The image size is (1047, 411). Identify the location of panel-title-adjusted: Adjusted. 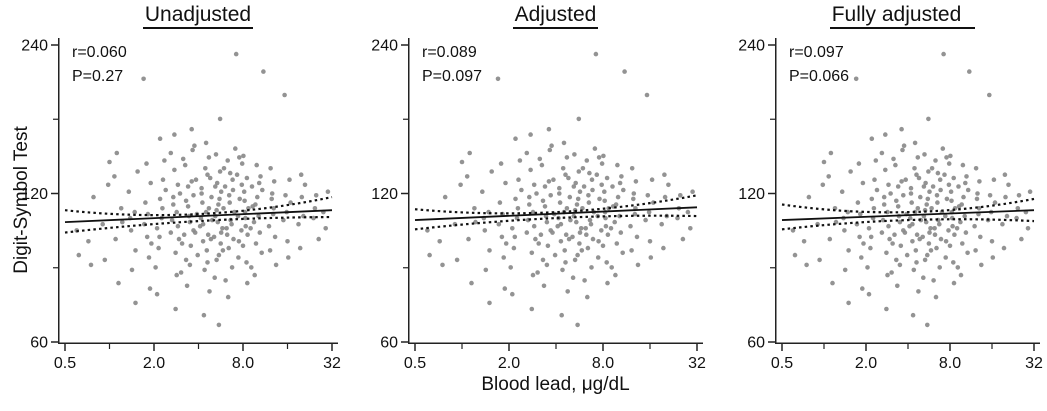
(555, 16).